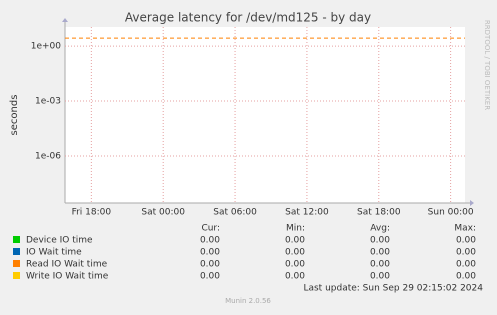 This screenshot has height=315, width=497. I want to click on x-tick-label: Fri 18:00, so click(92, 213).